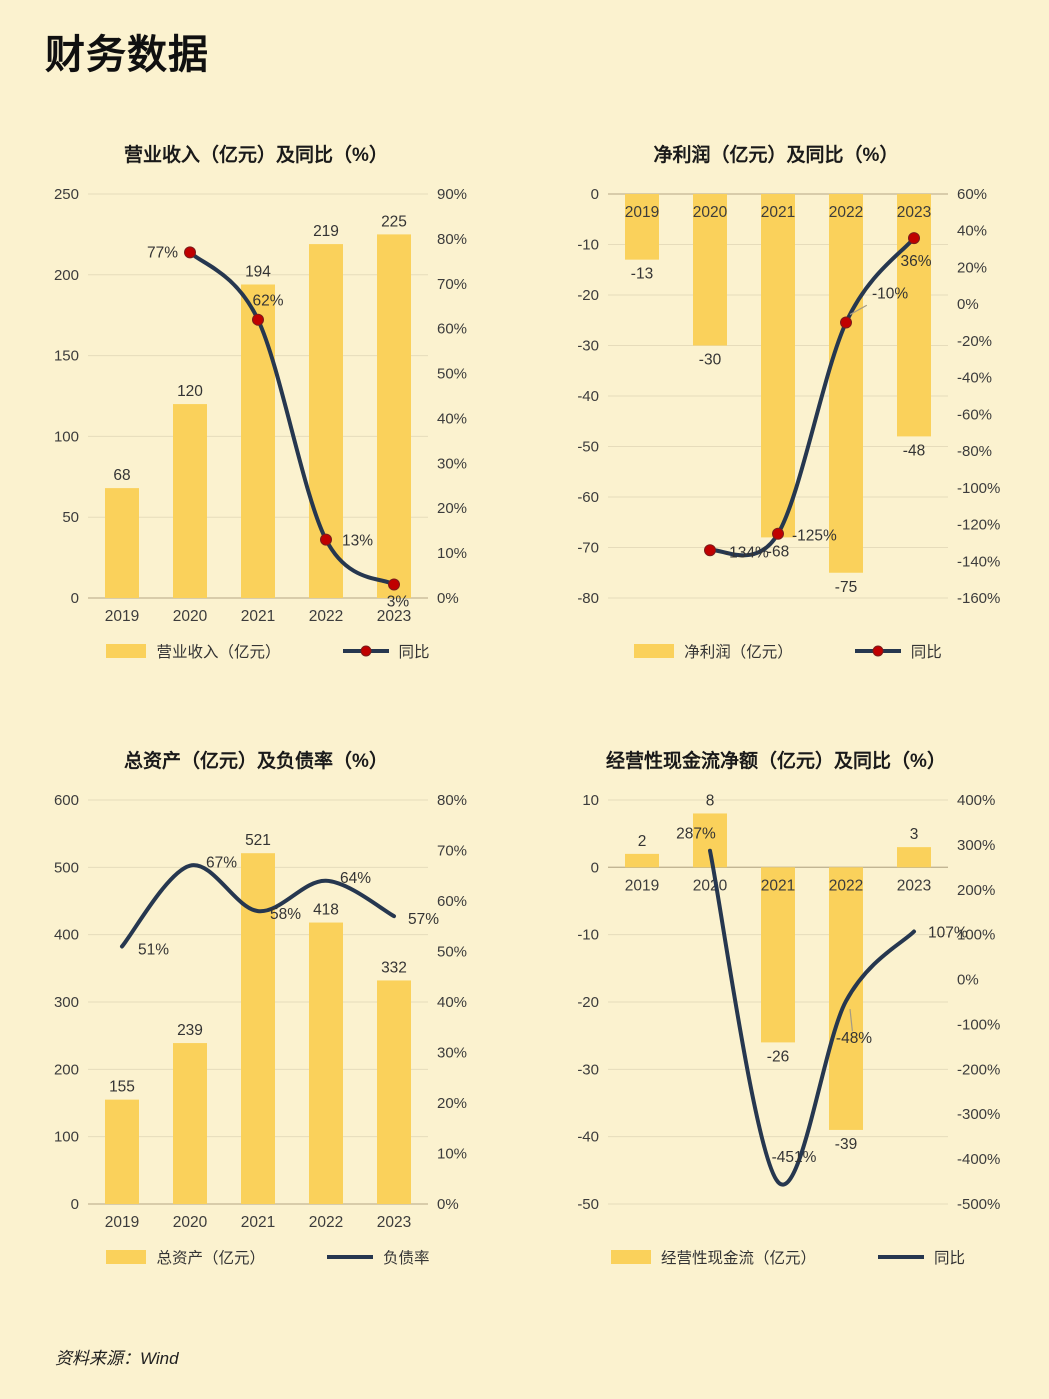  What do you see at coordinates (66, 194) in the screenshot?
I see `left-axis-label: 250` at bounding box center [66, 194].